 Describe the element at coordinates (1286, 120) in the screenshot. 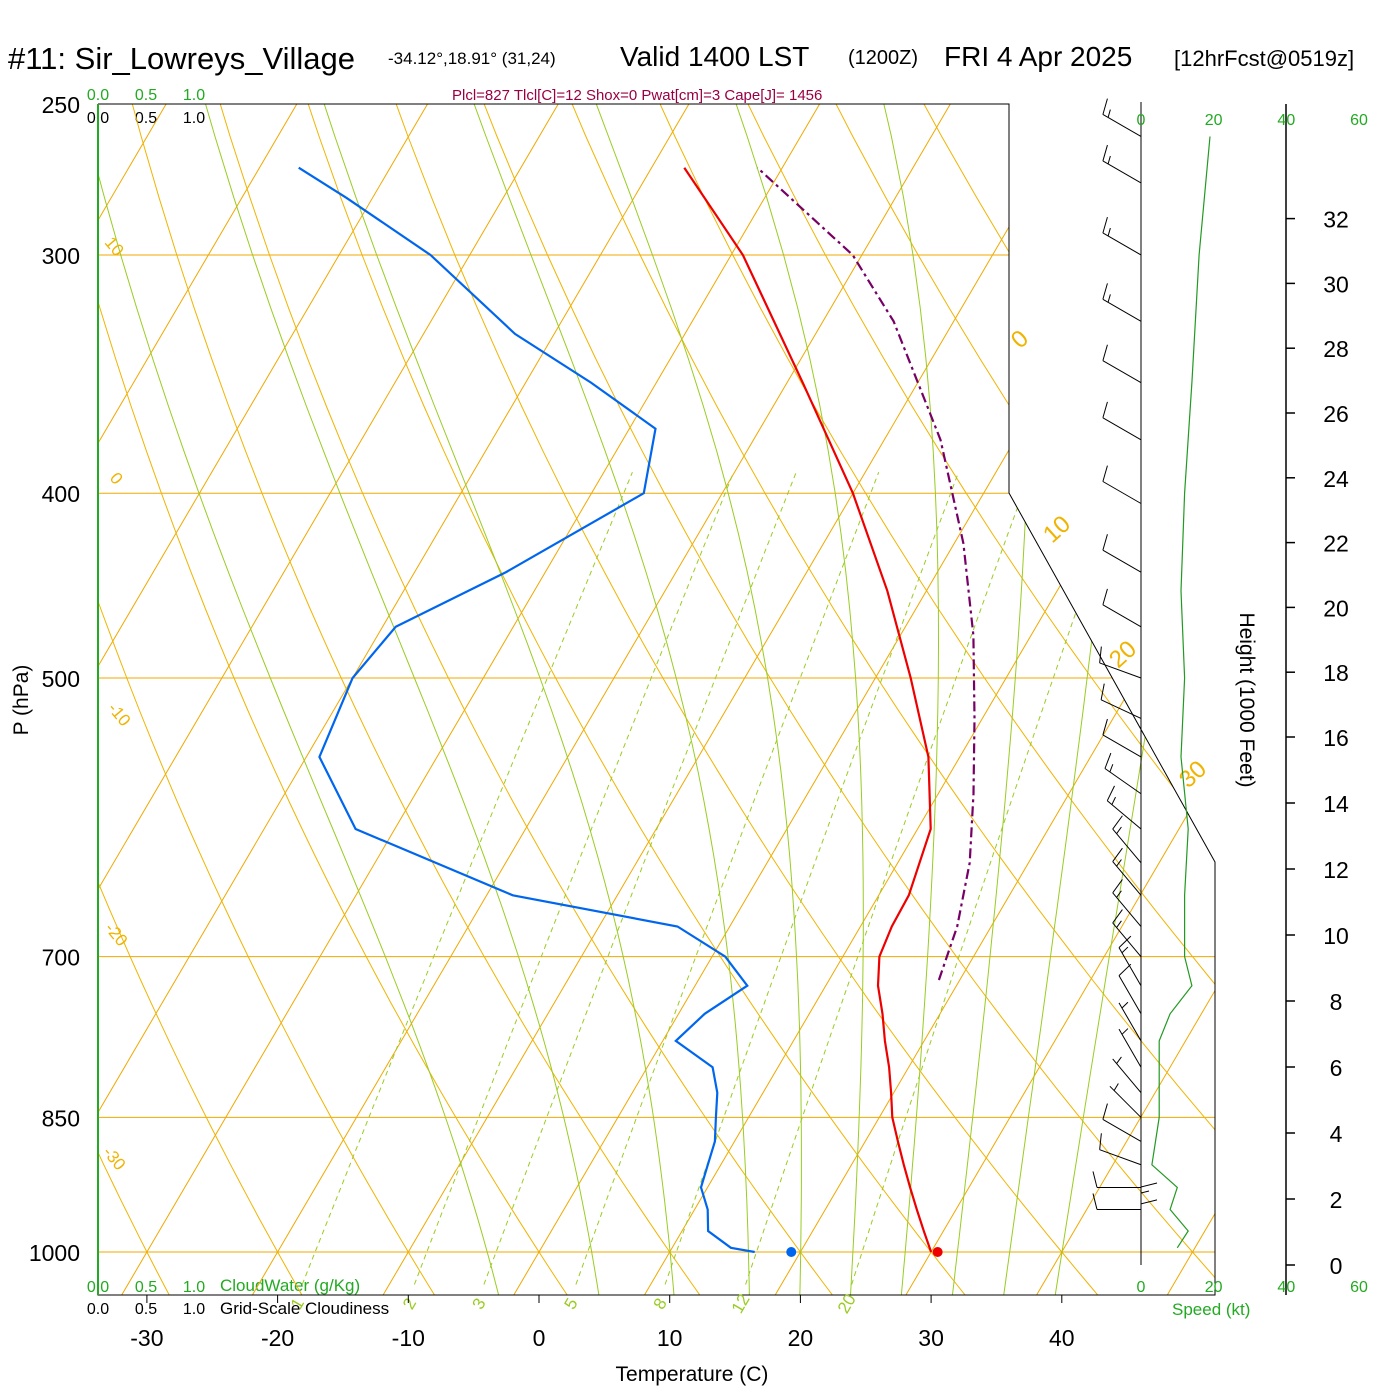

I see `wind-speed-tick-label: 40` at that location.